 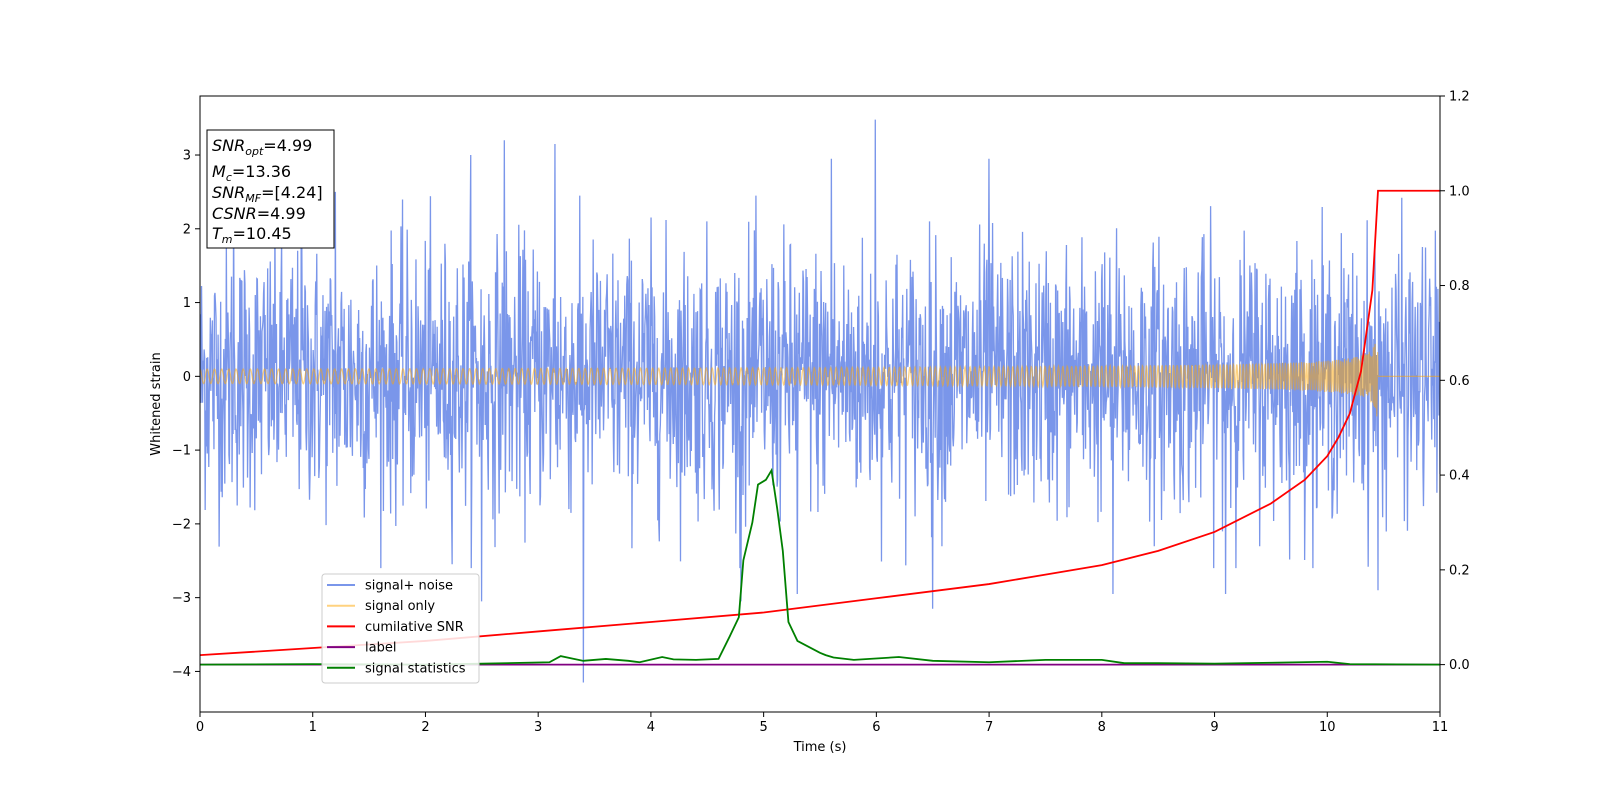 I want to click on x-axis-label: Time (s), so click(x=820, y=747).